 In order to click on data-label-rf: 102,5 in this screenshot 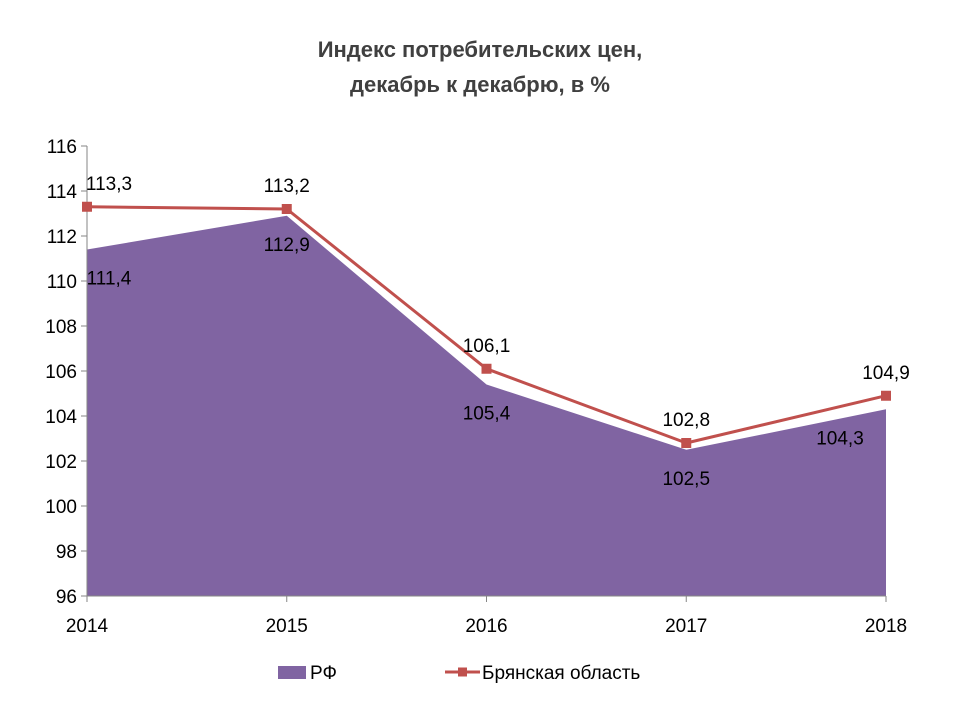, I will do `click(686, 479)`.